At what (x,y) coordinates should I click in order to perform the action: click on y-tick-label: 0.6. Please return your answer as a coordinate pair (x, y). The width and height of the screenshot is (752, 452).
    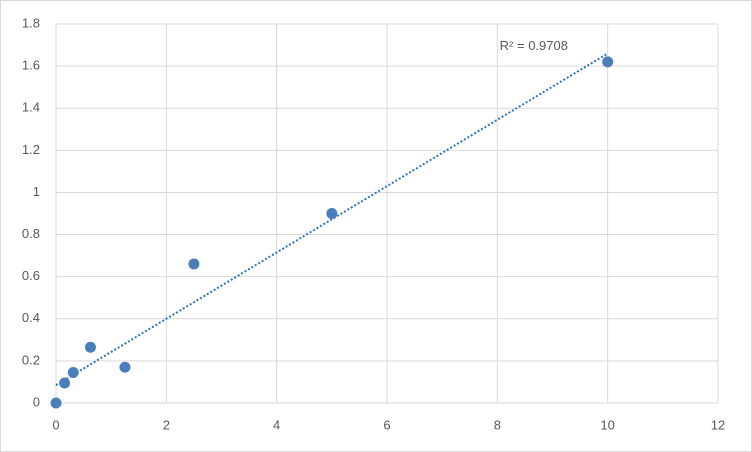
    Looking at the image, I should click on (31, 275).